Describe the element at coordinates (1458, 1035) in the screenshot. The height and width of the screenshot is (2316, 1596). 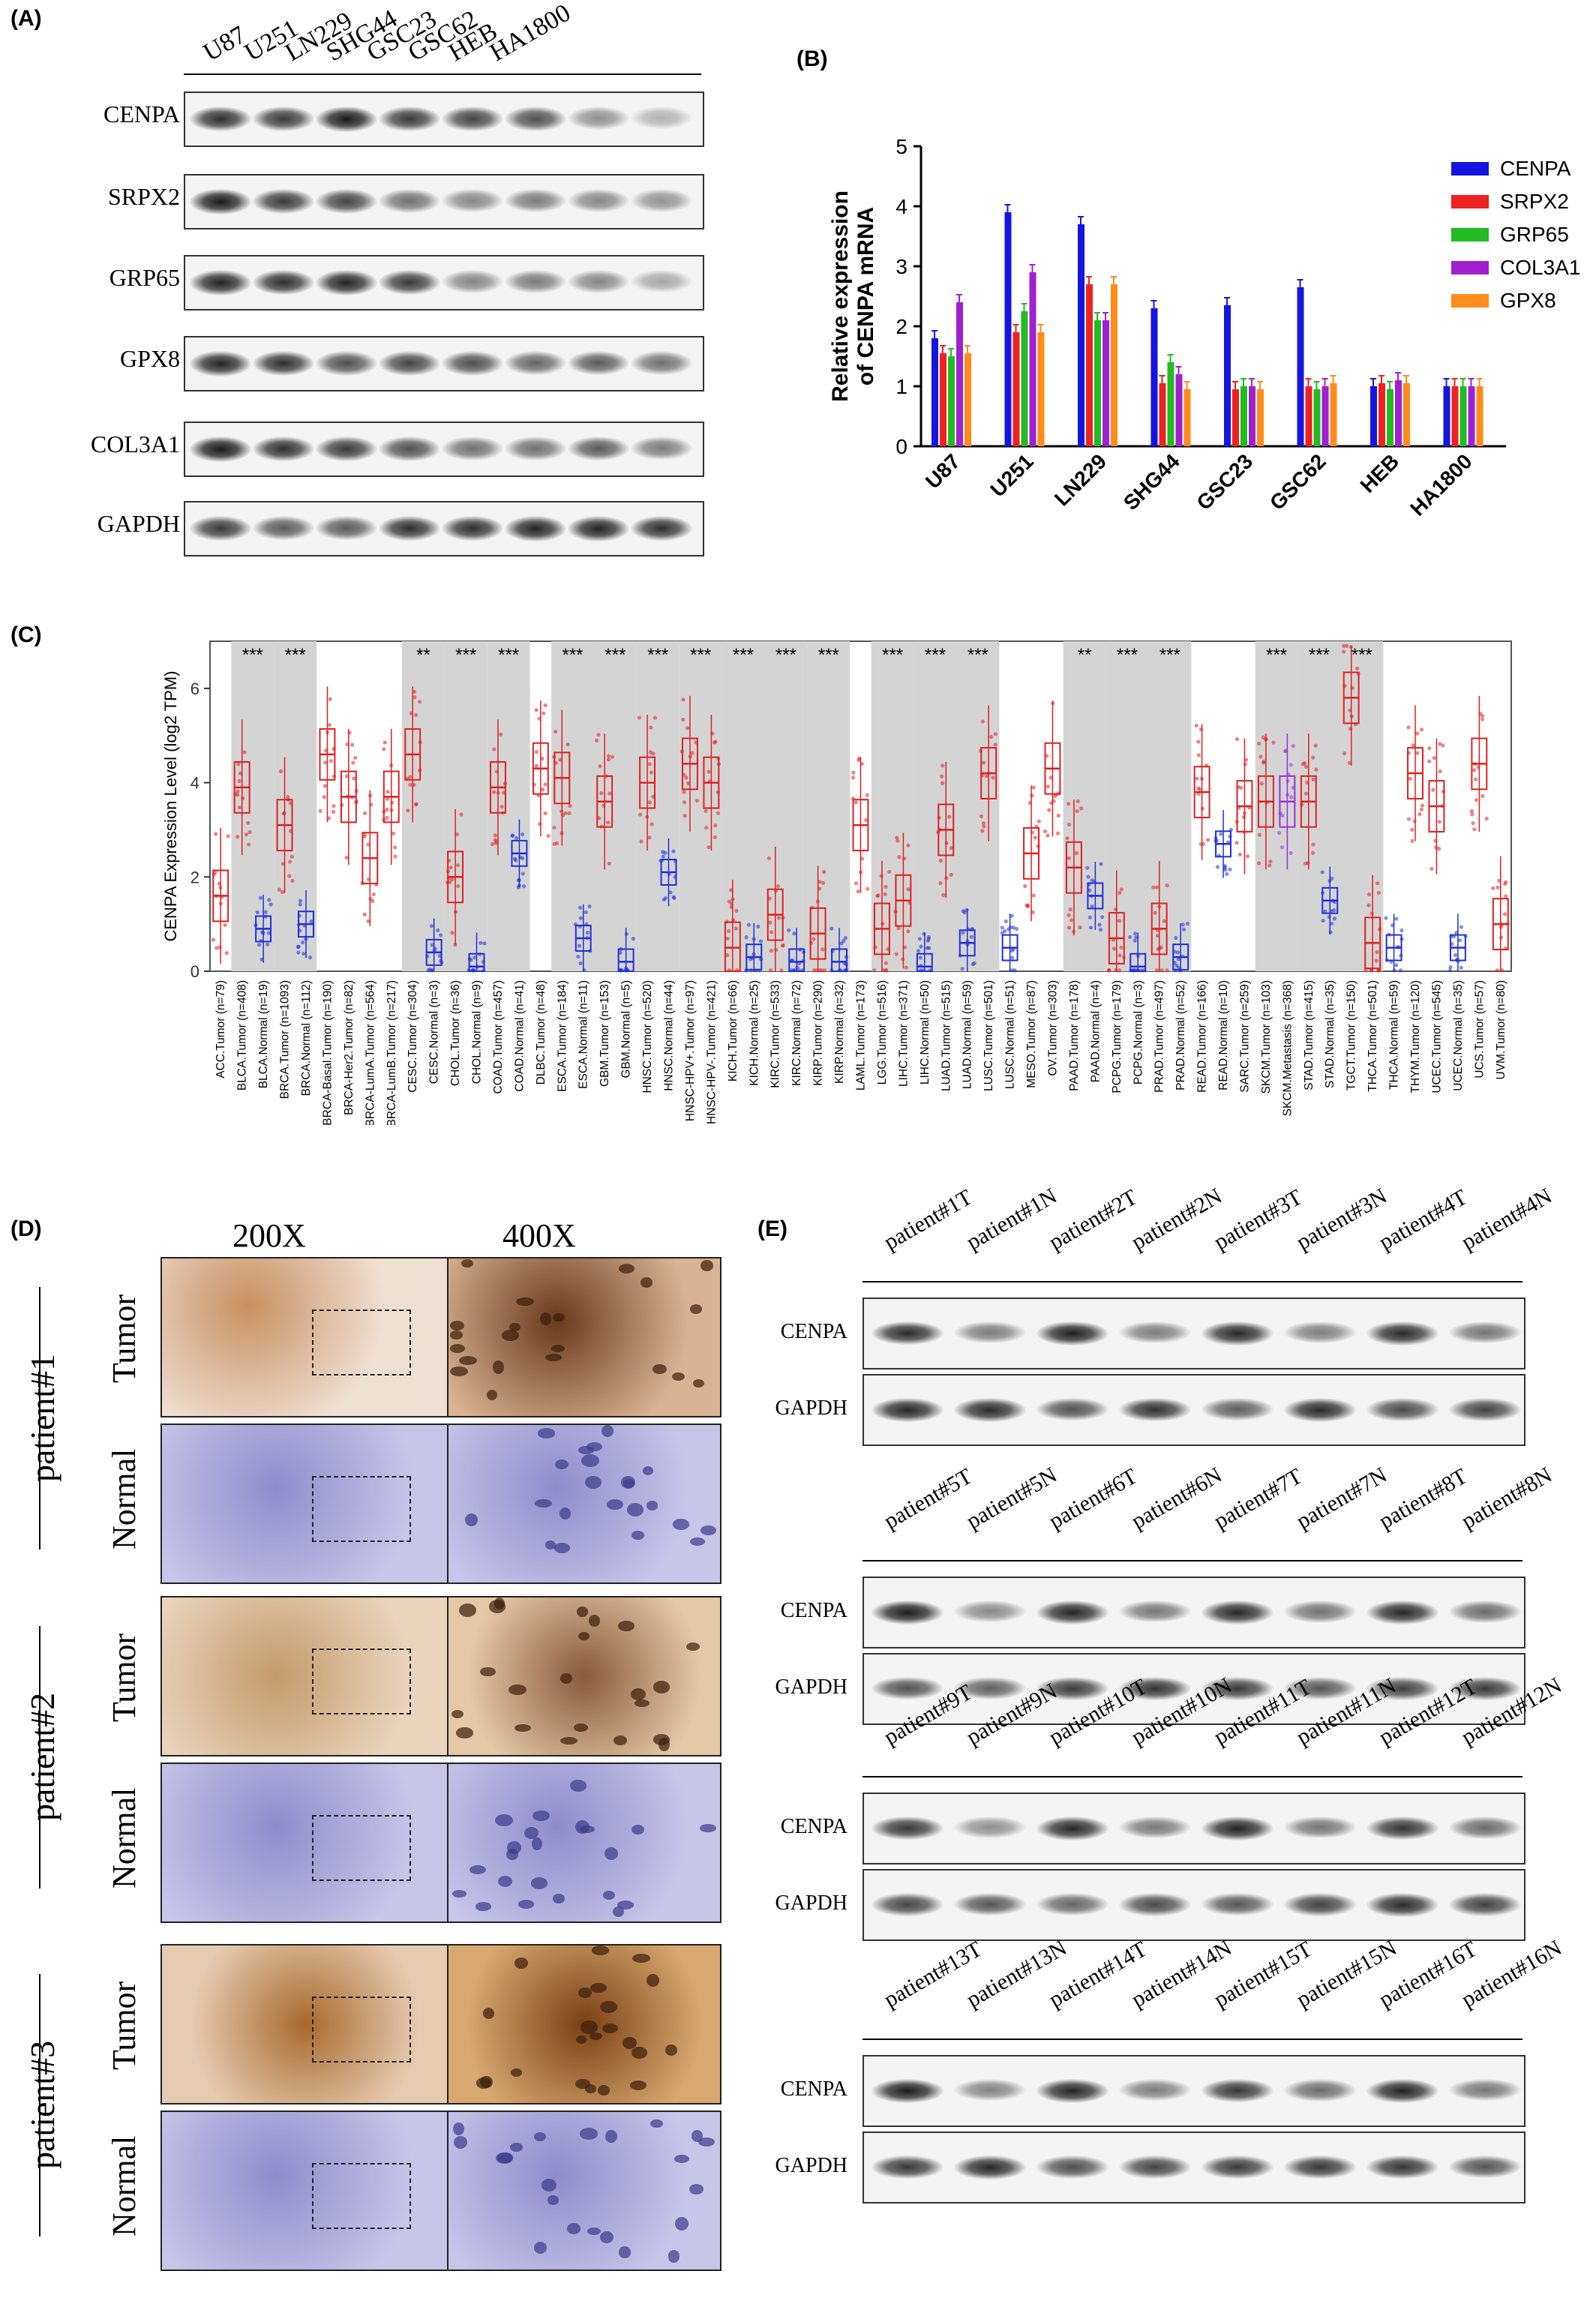
I see `x-tick-label: UCEC.Normal (n=35)` at that location.